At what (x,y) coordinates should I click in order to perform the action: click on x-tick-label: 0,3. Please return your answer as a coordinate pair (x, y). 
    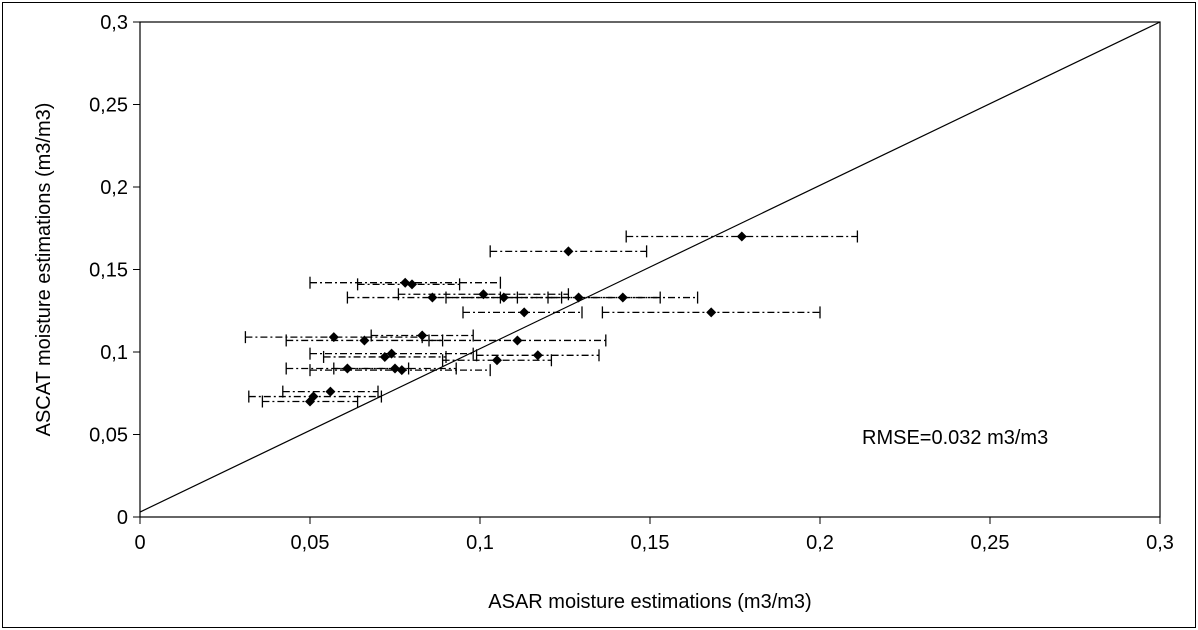
    Looking at the image, I should click on (1160, 543).